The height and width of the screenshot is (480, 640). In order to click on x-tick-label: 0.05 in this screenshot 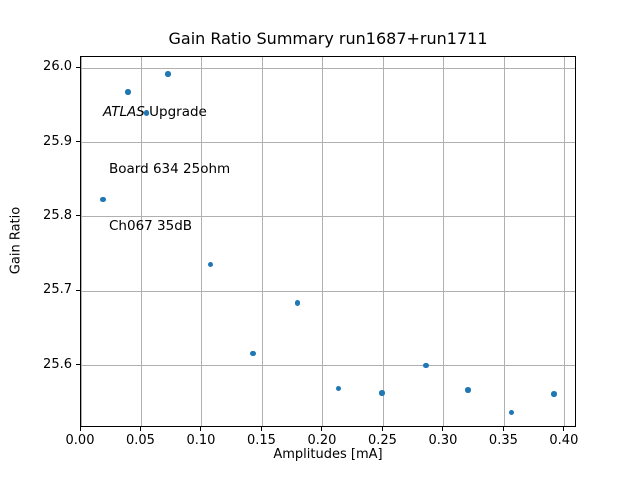, I will do `click(140, 440)`.